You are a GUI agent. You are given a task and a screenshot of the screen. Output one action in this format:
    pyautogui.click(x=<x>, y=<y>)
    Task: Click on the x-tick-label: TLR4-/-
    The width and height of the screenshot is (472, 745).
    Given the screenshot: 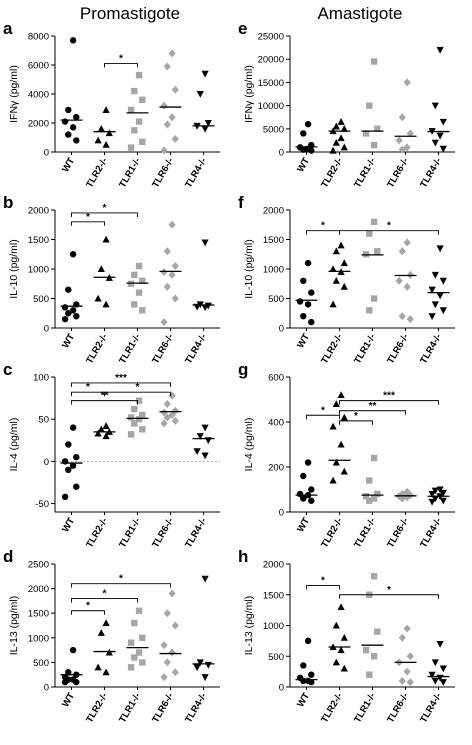 What is the action you would take?
    pyautogui.click(x=431, y=708)
    